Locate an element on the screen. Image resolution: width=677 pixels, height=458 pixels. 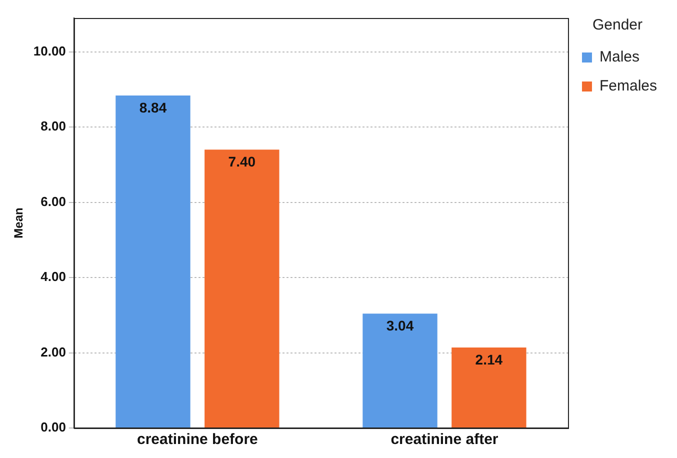
x-tick-label: creatinine before is located at coordinates (197, 439).